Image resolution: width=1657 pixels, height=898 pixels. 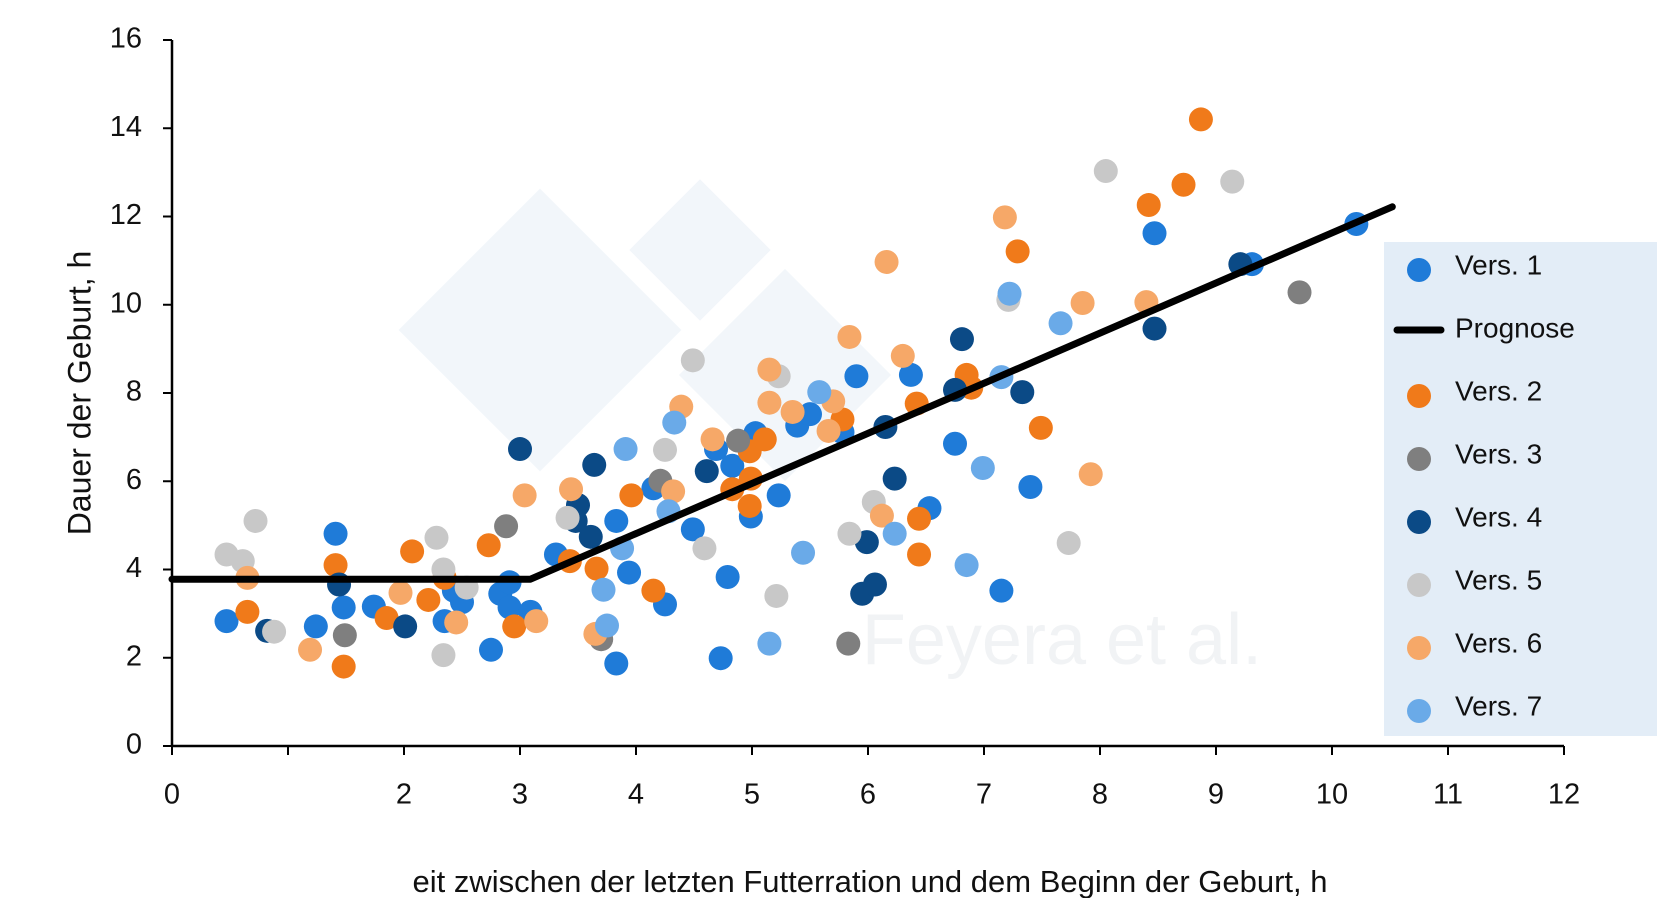 What do you see at coordinates (1564, 795) in the screenshot?
I see `x-tick-label: 12` at bounding box center [1564, 795].